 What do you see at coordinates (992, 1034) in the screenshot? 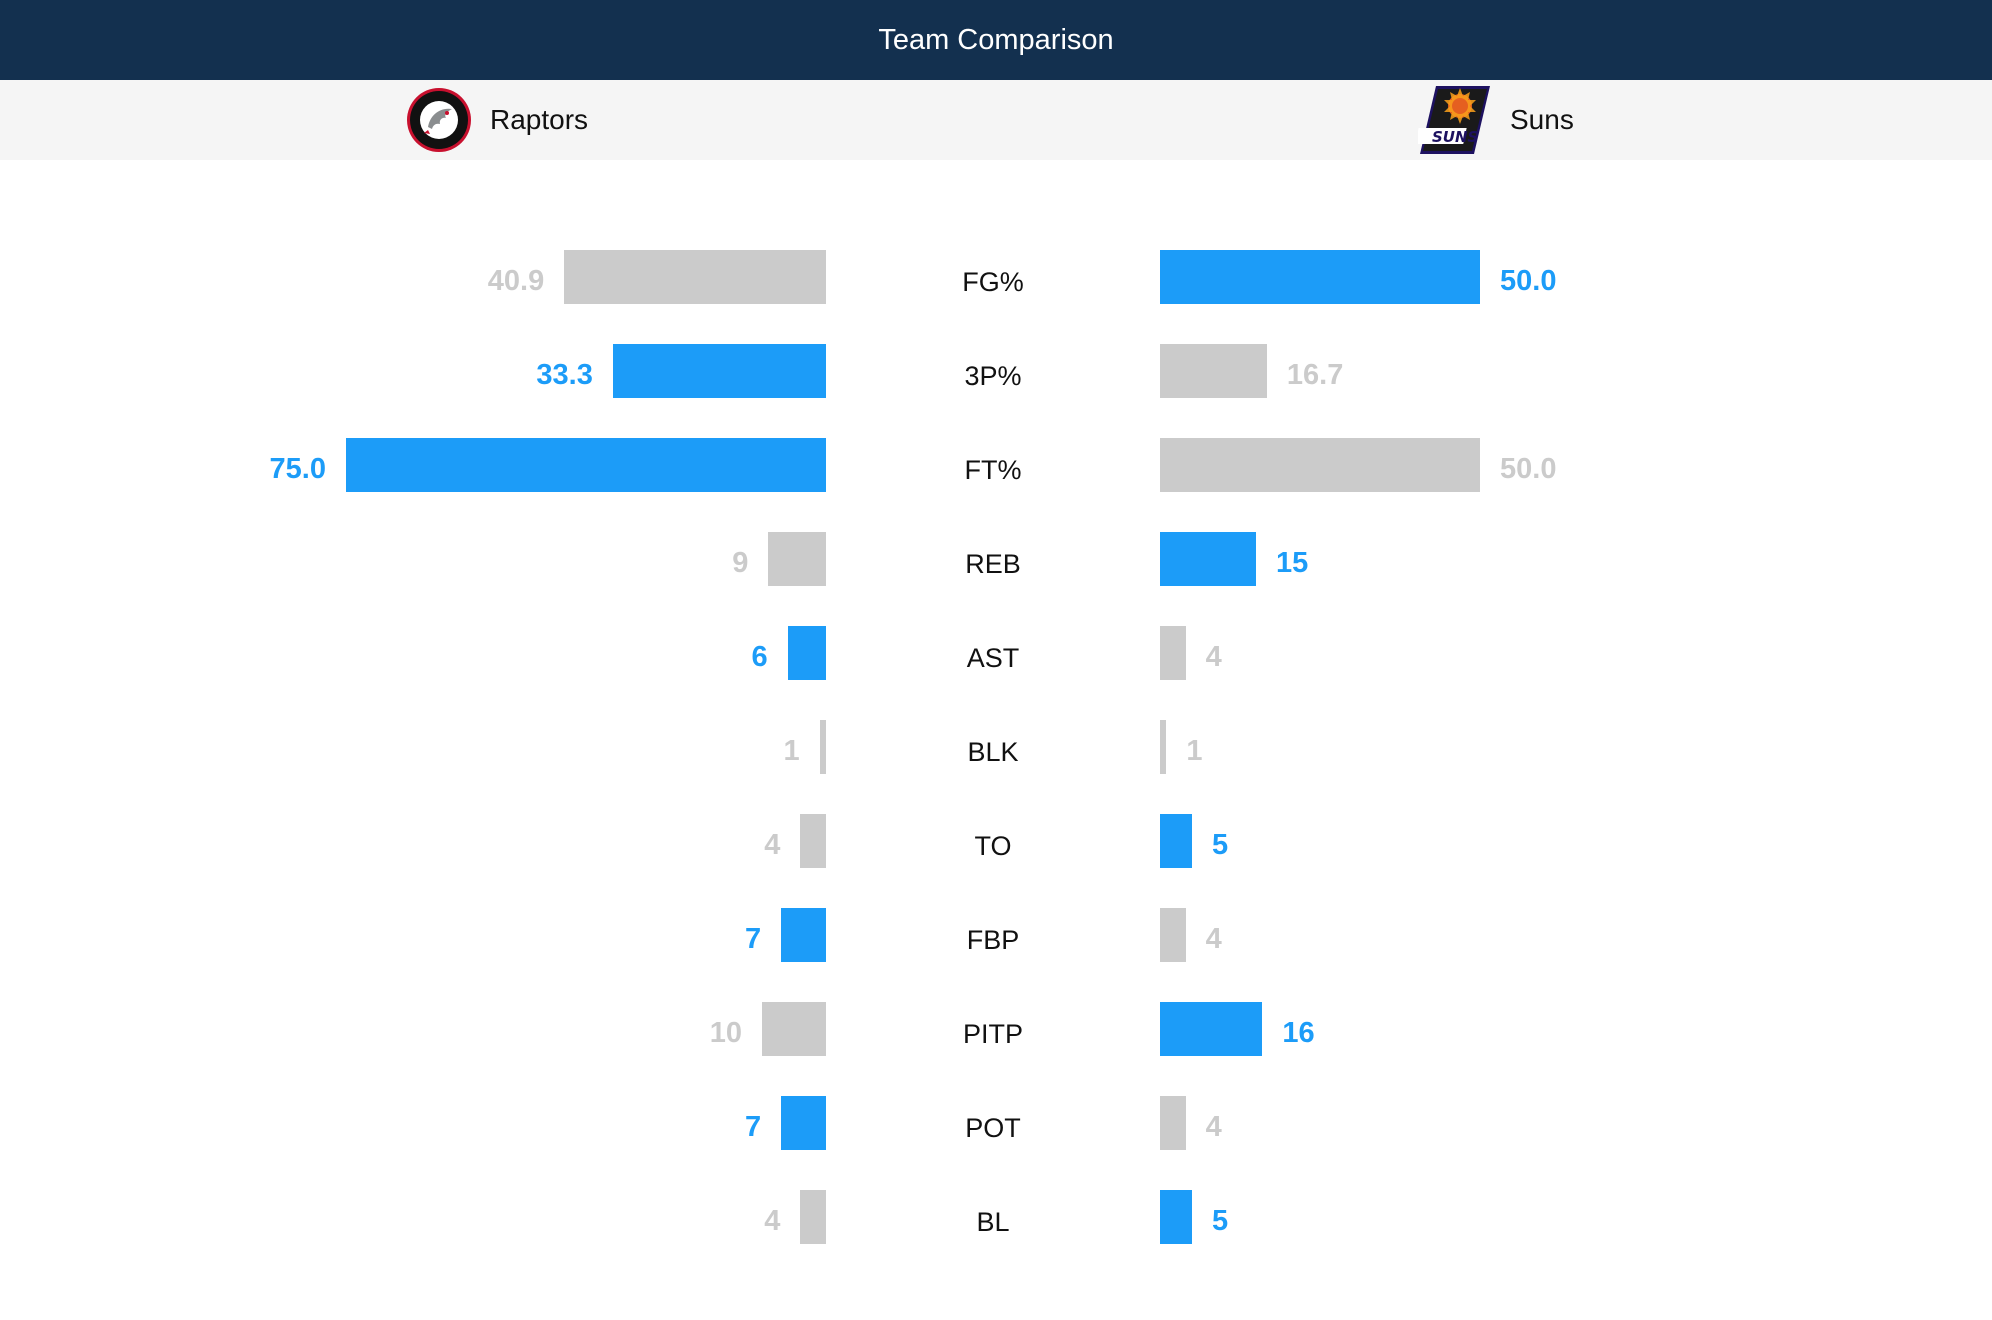
I see `stat-label-pitp: PITP` at bounding box center [992, 1034].